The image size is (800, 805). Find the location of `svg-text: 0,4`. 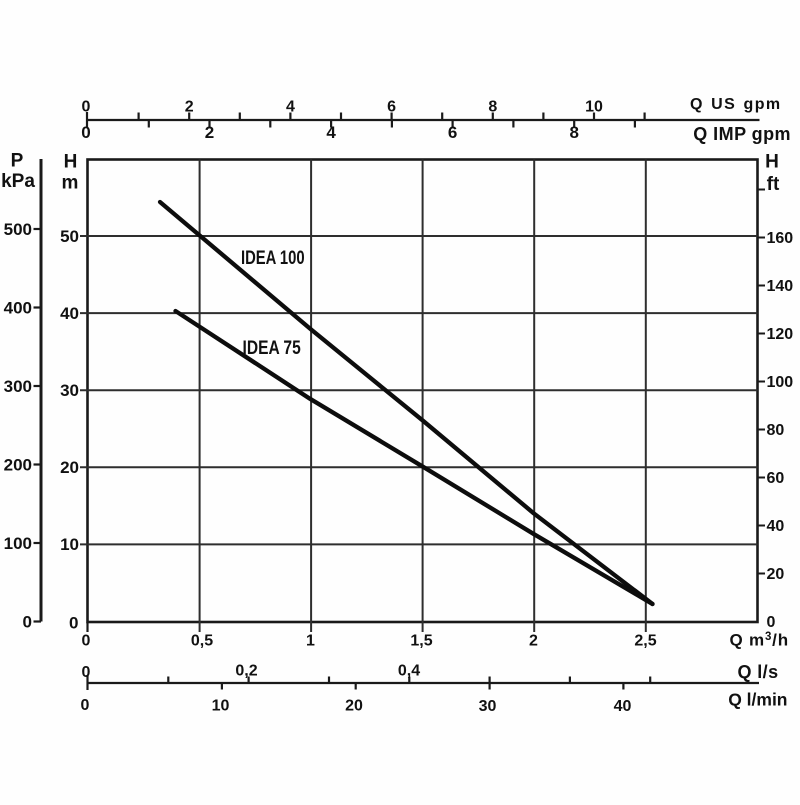

svg-text: 0,4 is located at coordinates (409, 671).